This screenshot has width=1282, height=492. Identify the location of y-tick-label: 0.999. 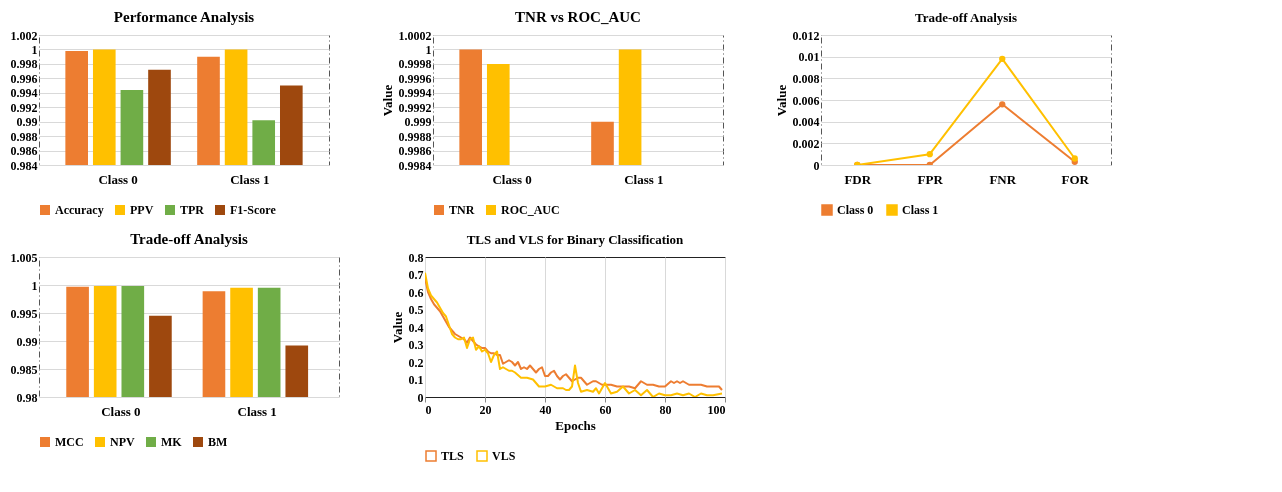
(418, 122).